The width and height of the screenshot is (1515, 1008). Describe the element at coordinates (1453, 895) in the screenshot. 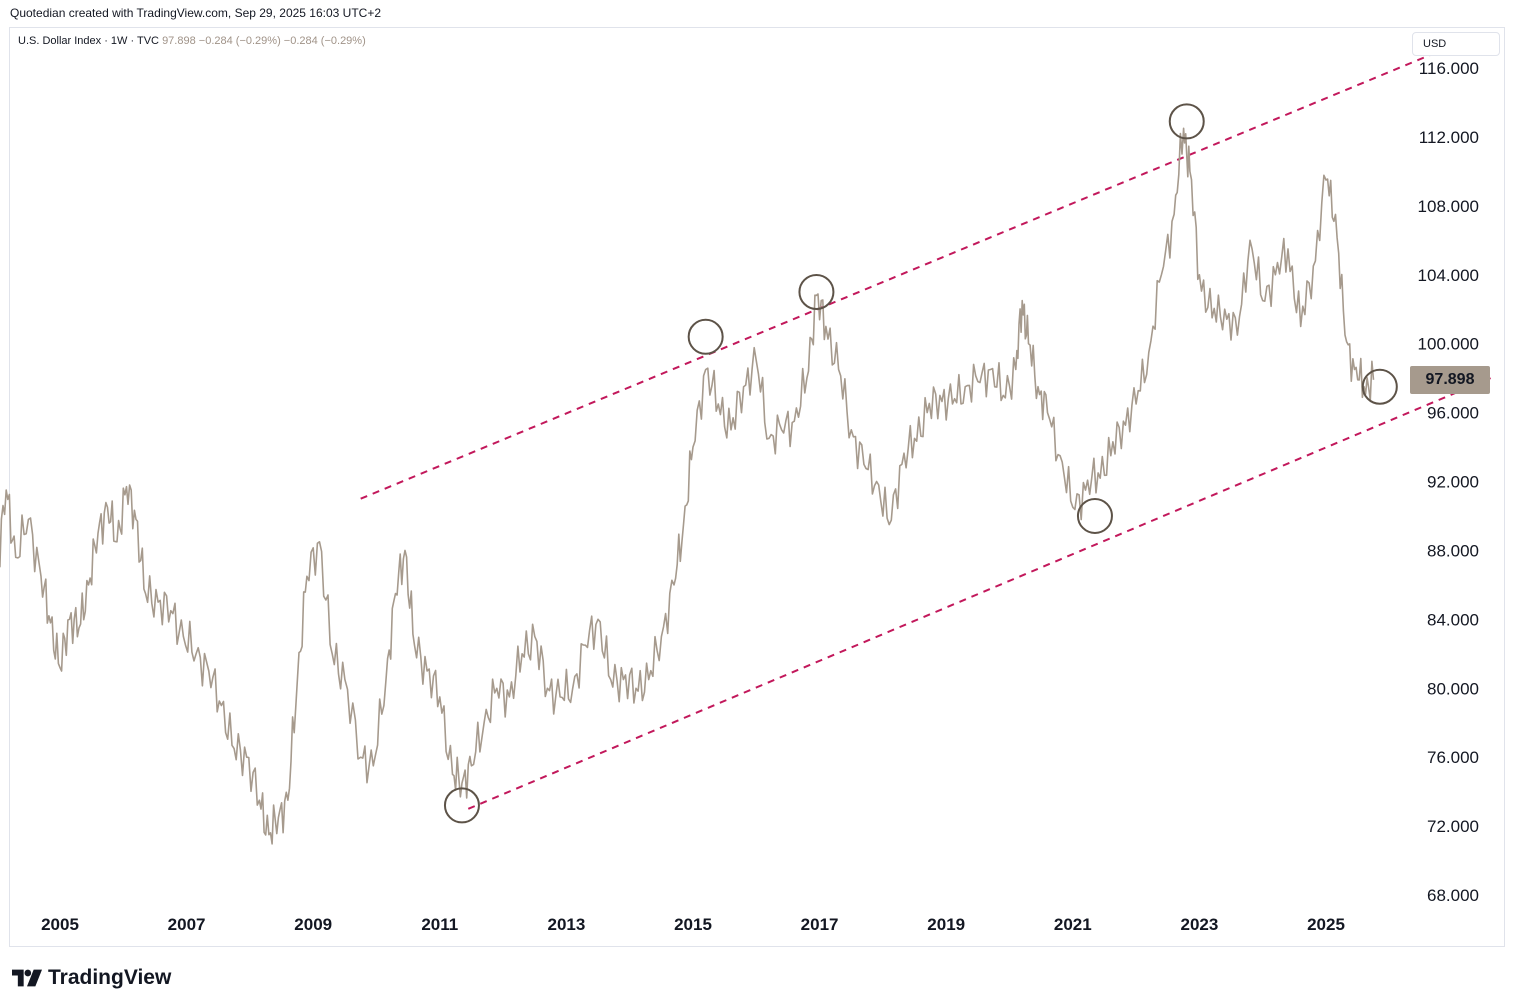

I see `y-tick-label-12: 68.000` at that location.